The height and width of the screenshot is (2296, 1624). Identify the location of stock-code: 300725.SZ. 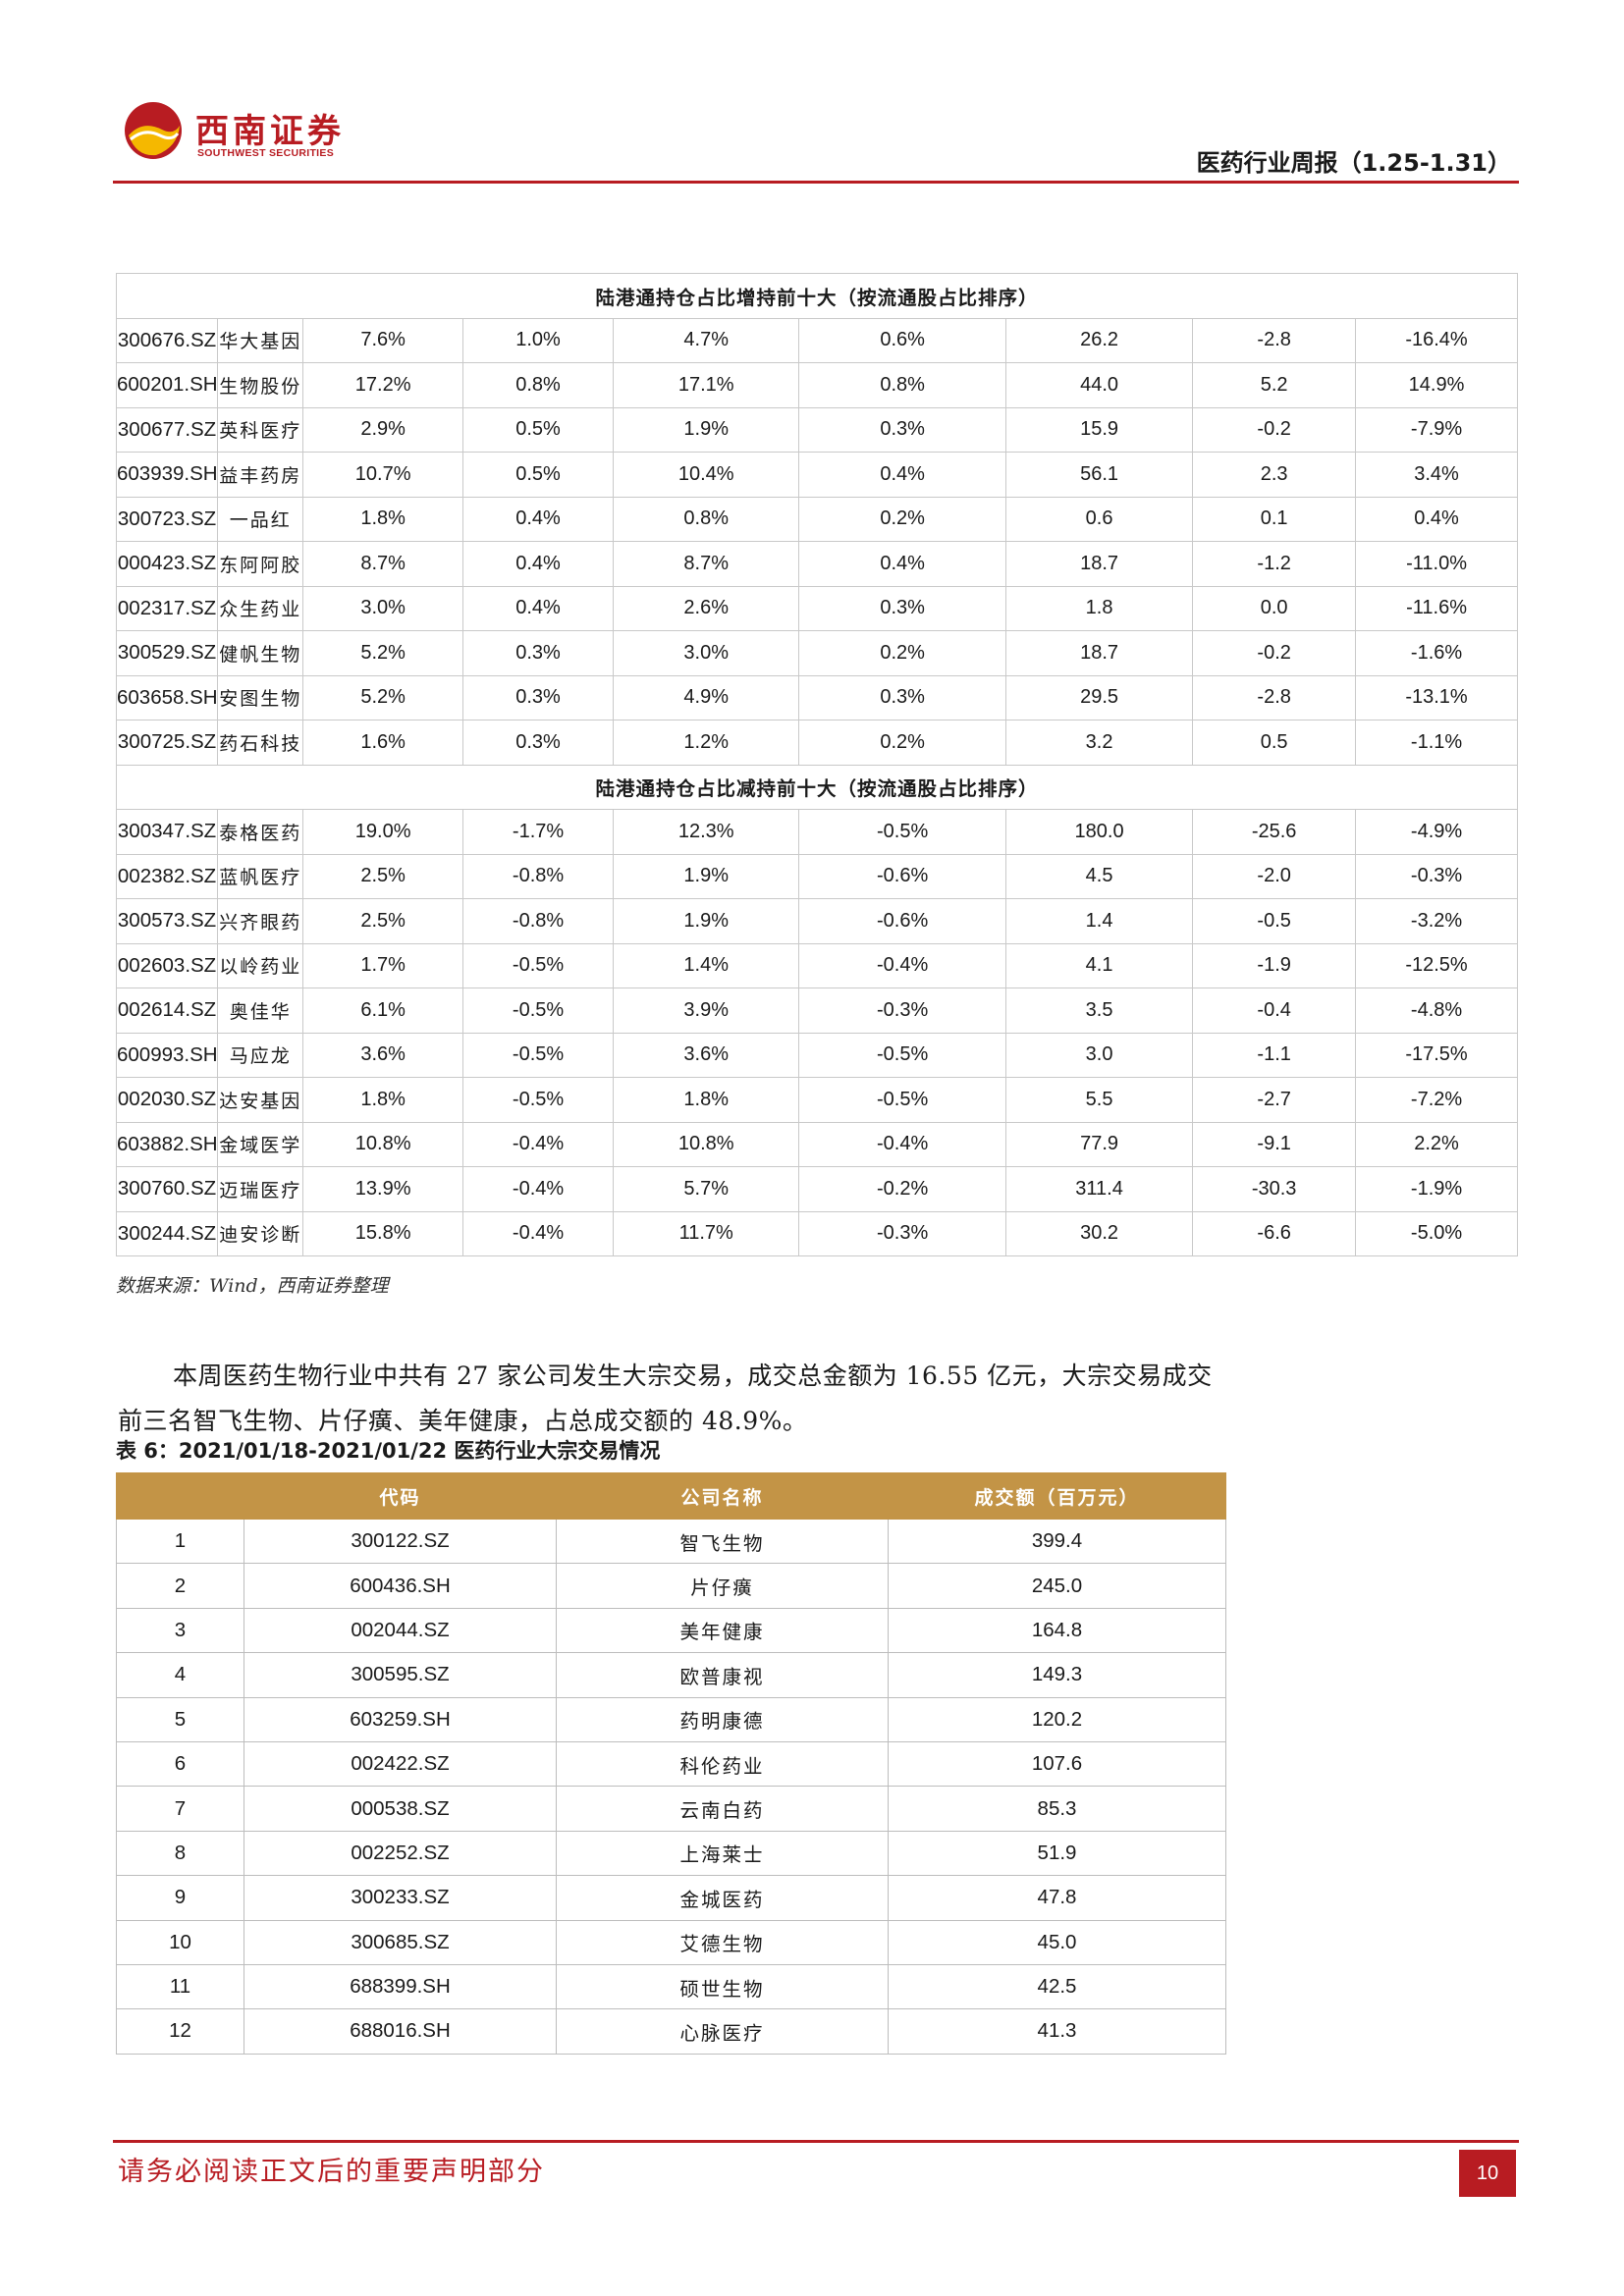
(167, 743).